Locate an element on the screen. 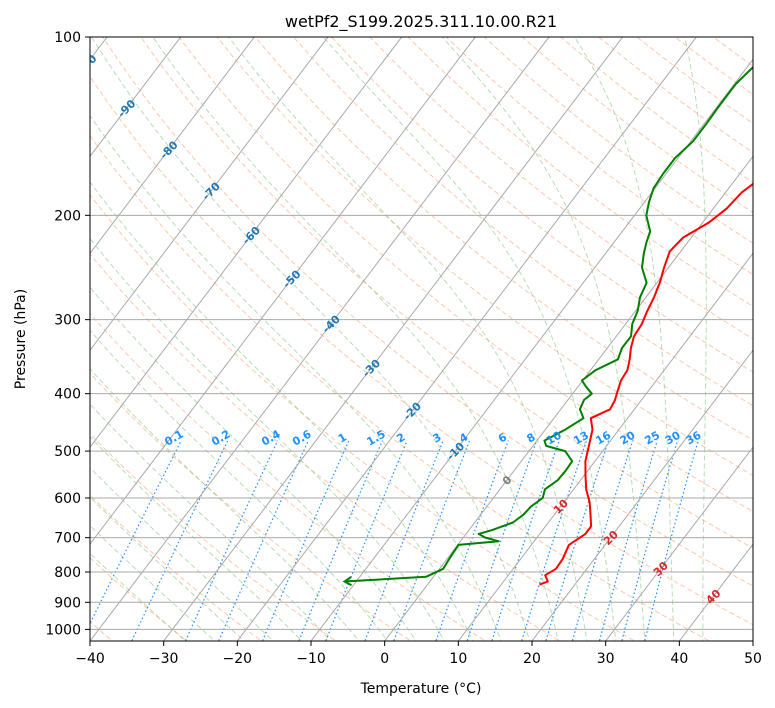 Image resolution: width=775 pixels, height=708 pixels. mixing-ratio-label: 30 is located at coordinates (673, 437).